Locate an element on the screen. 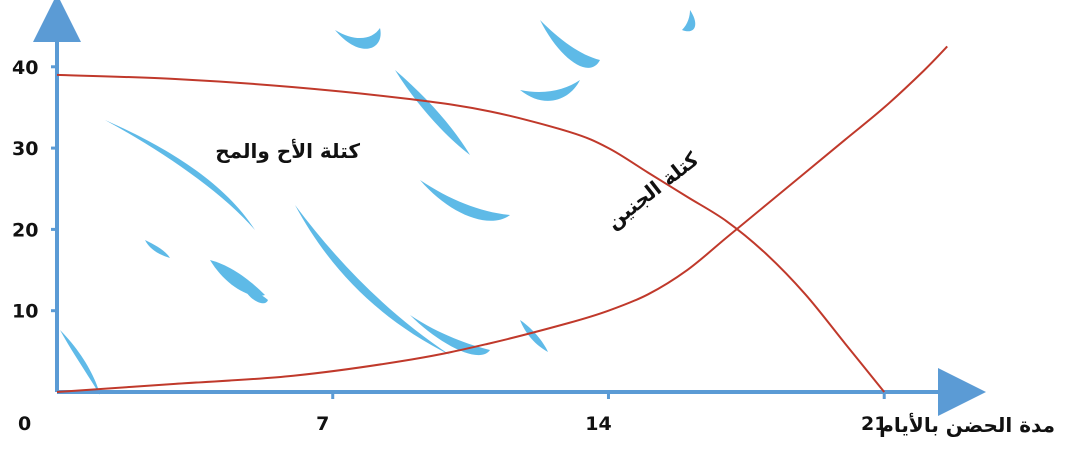 The height and width of the screenshot is (449, 1065). series-label-yolk: كتلة الأح والمح is located at coordinates (287, 150).